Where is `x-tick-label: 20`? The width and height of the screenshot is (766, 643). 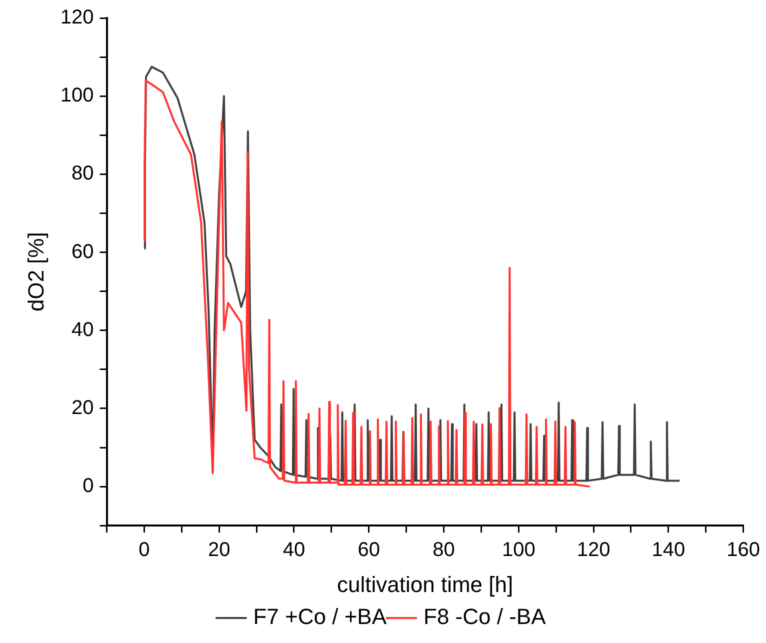 x-tick-label: 20 is located at coordinates (219, 550).